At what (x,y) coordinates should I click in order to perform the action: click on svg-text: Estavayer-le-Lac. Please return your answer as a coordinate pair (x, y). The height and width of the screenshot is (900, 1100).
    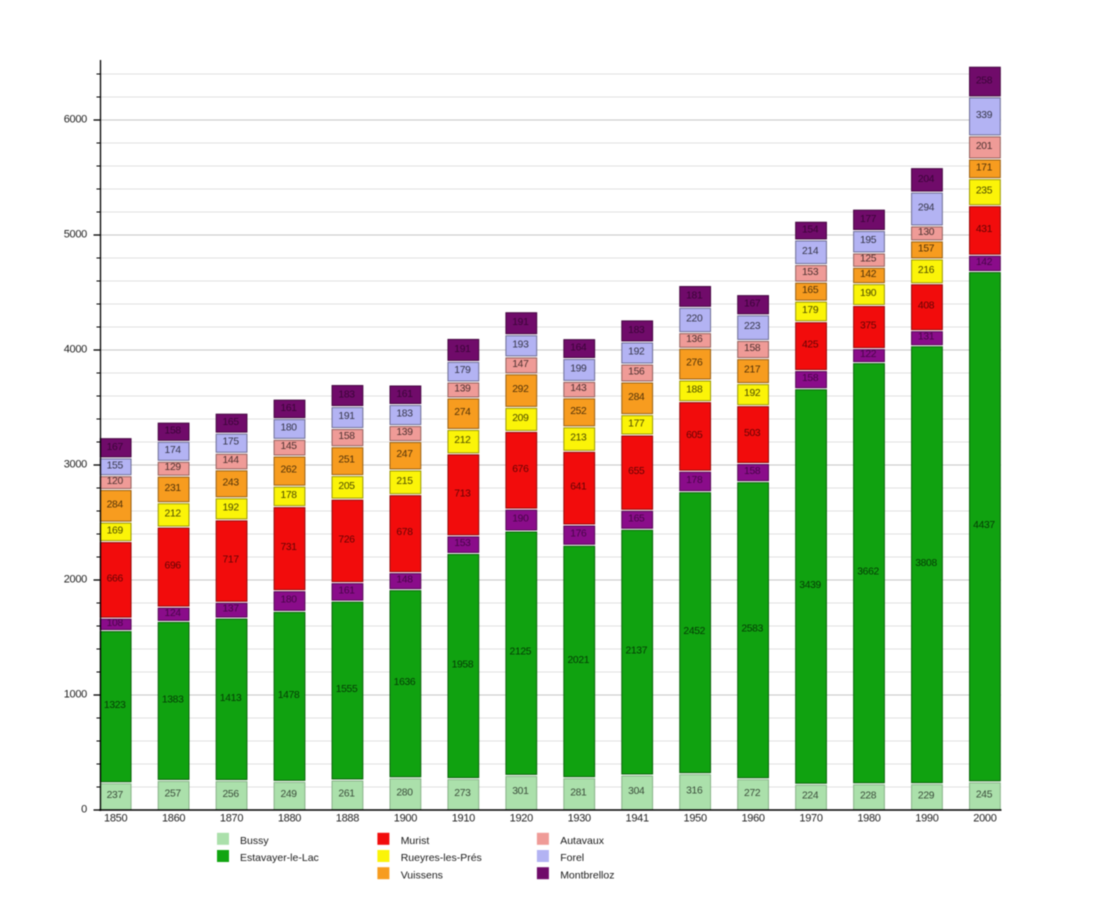
    Looking at the image, I should click on (279, 858).